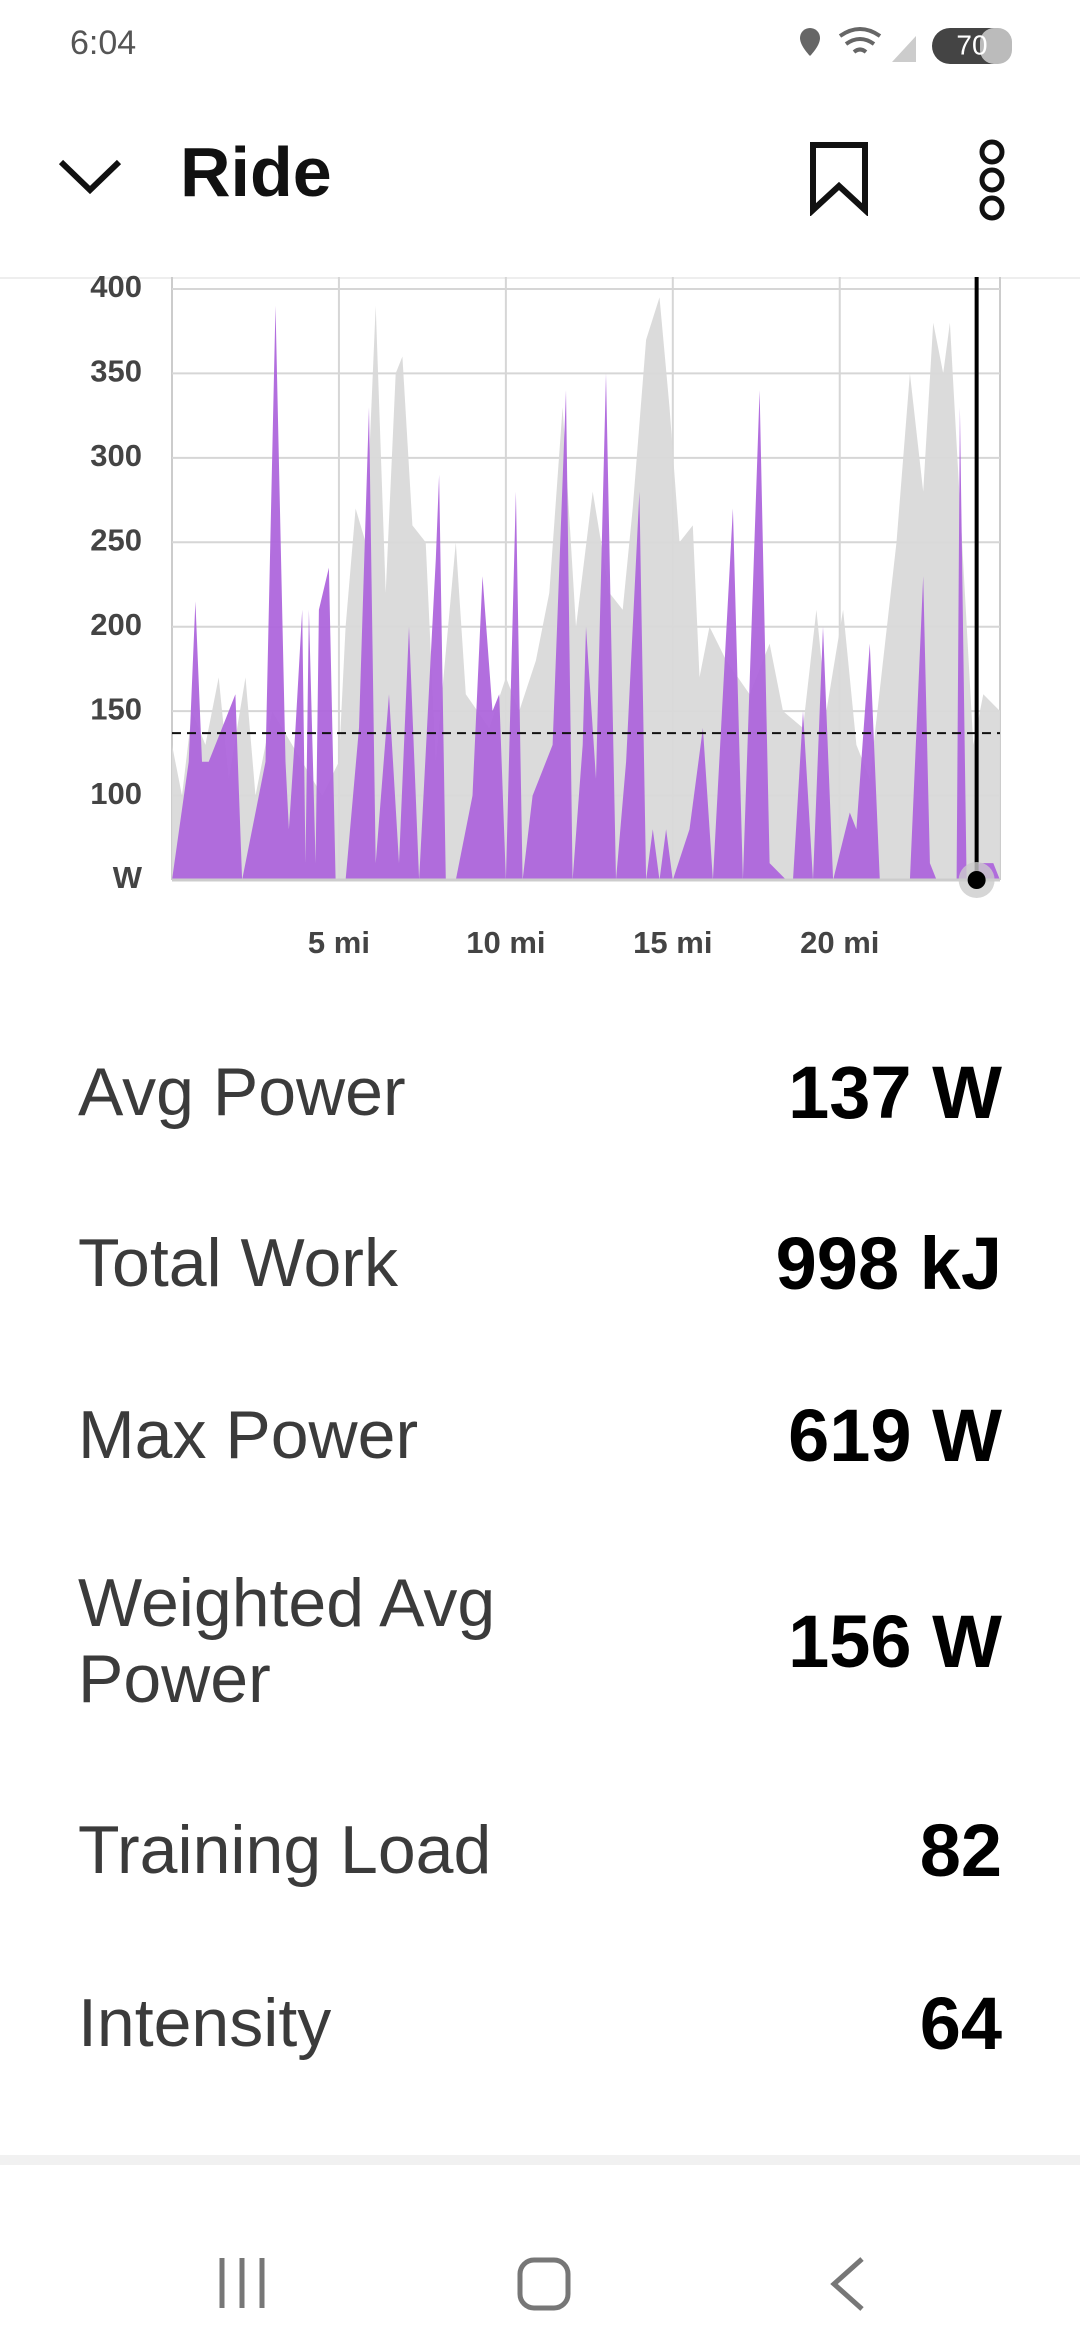  Describe the element at coordinates (116, 793) in the screenshot. I see `y-tick-label: 100` at that location.